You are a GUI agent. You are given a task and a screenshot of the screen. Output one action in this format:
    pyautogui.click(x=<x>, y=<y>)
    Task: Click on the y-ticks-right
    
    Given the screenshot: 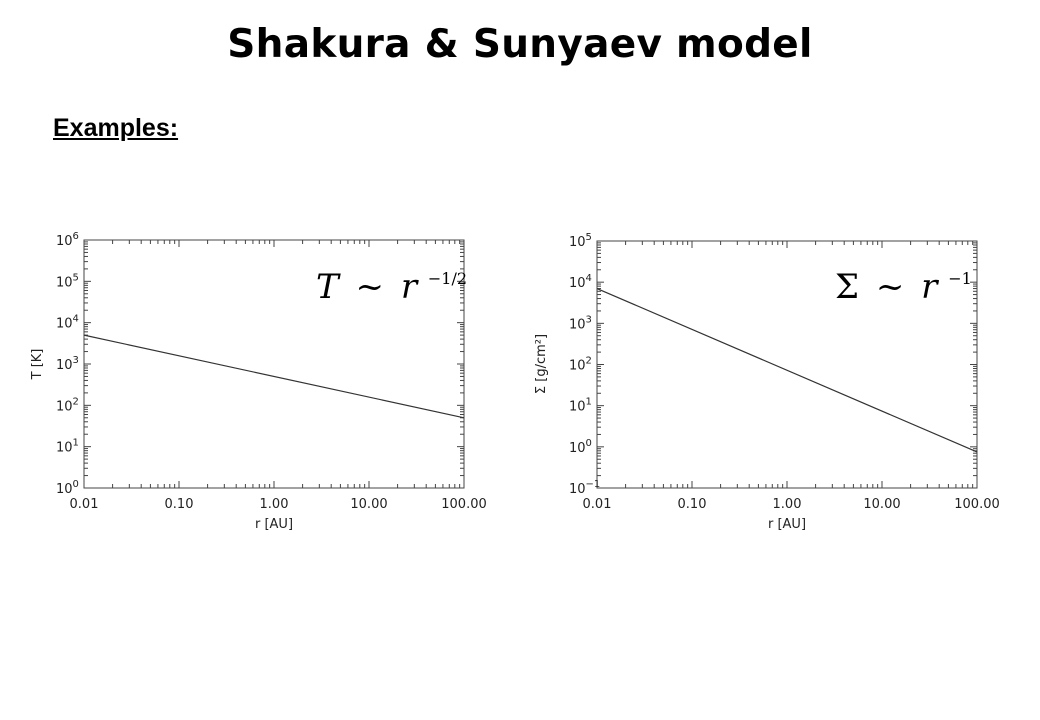 What is the action you would take?
    pyautogui.click(x=787, y=365)
    